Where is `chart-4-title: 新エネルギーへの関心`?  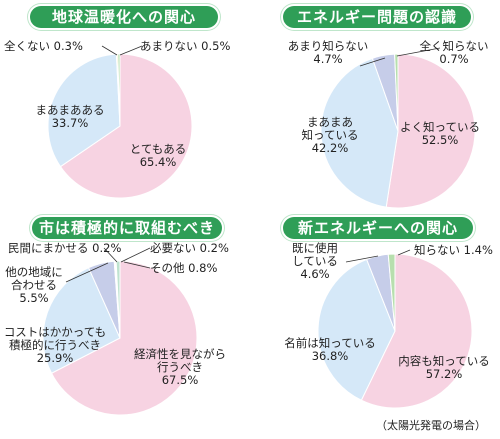 chart-4-title: 新エネルギーへの関心 is located at coordinates (378, 228).